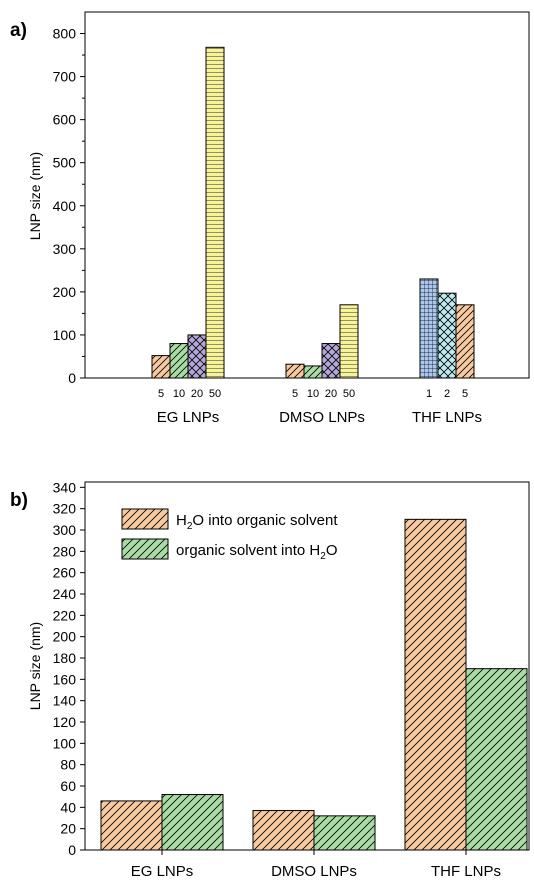 This screenshot has width=534, height=883. I want to click on group-label-thf-lnps: THF LNPs, so click(447, 417).